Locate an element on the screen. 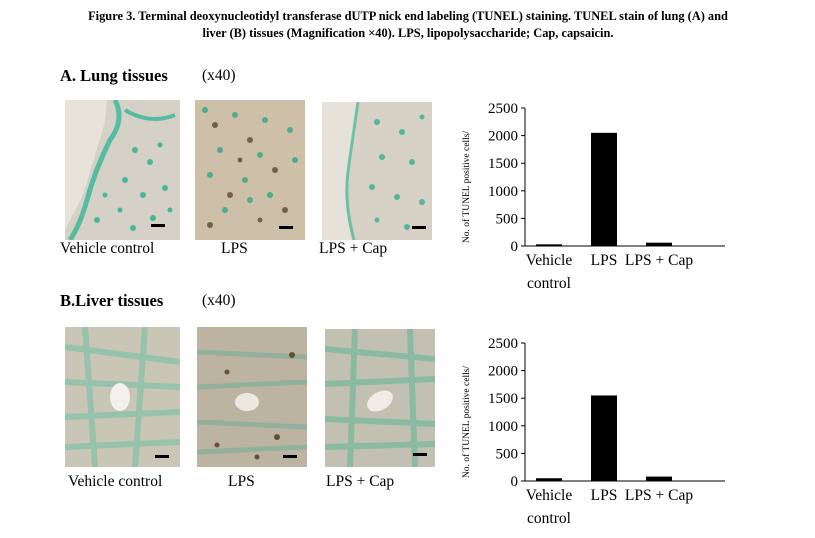  liver-vehicle-svg is located at coordinates (122, 397).